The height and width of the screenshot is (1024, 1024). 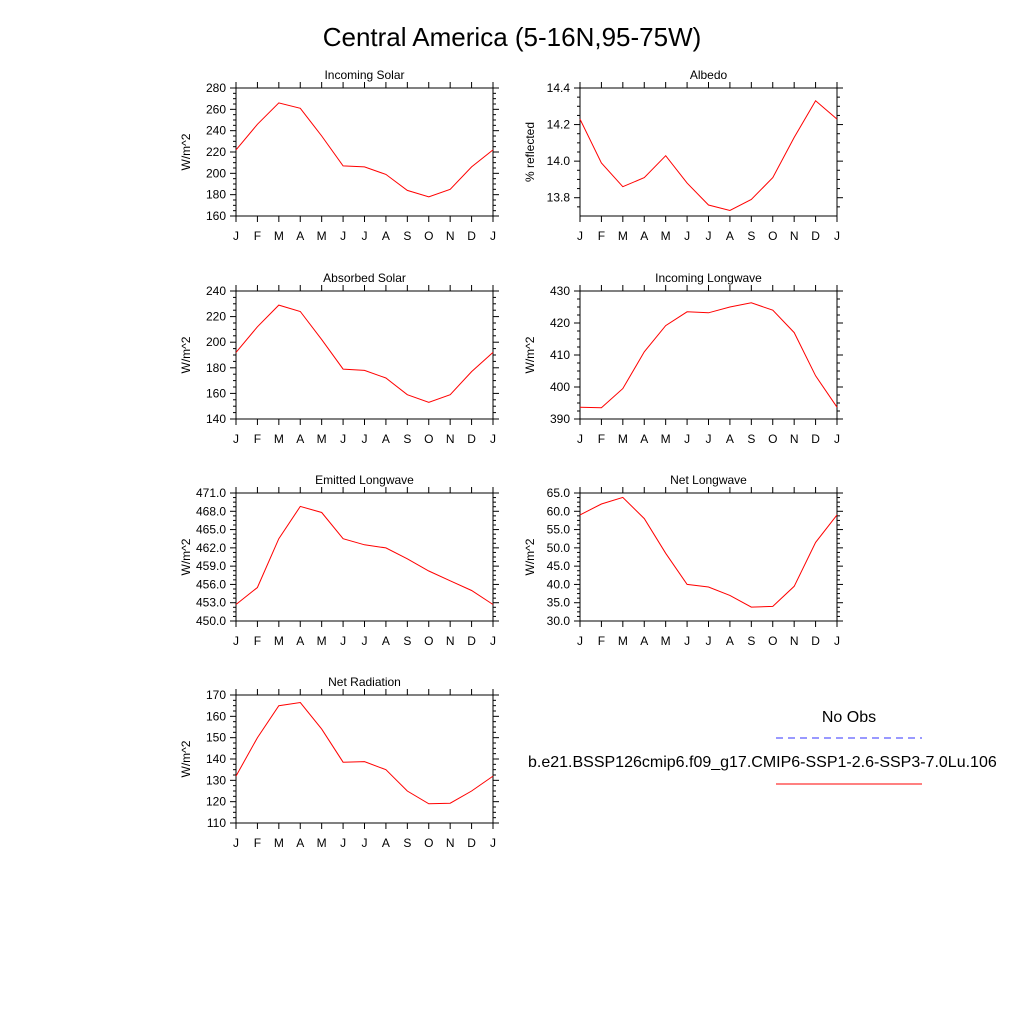 What do you see at coordinates (559, 88) in the screenshot?
I see `y-tick-label: 14.4` at bounding box center [559, 88].